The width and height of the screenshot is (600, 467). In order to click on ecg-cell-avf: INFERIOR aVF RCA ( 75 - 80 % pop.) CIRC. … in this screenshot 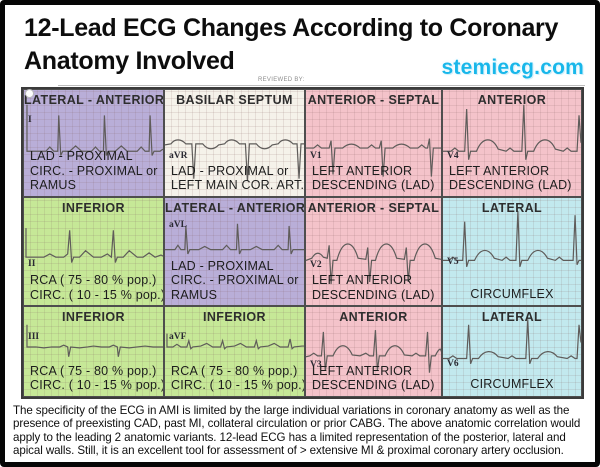, I will do `click(234, 351)`.